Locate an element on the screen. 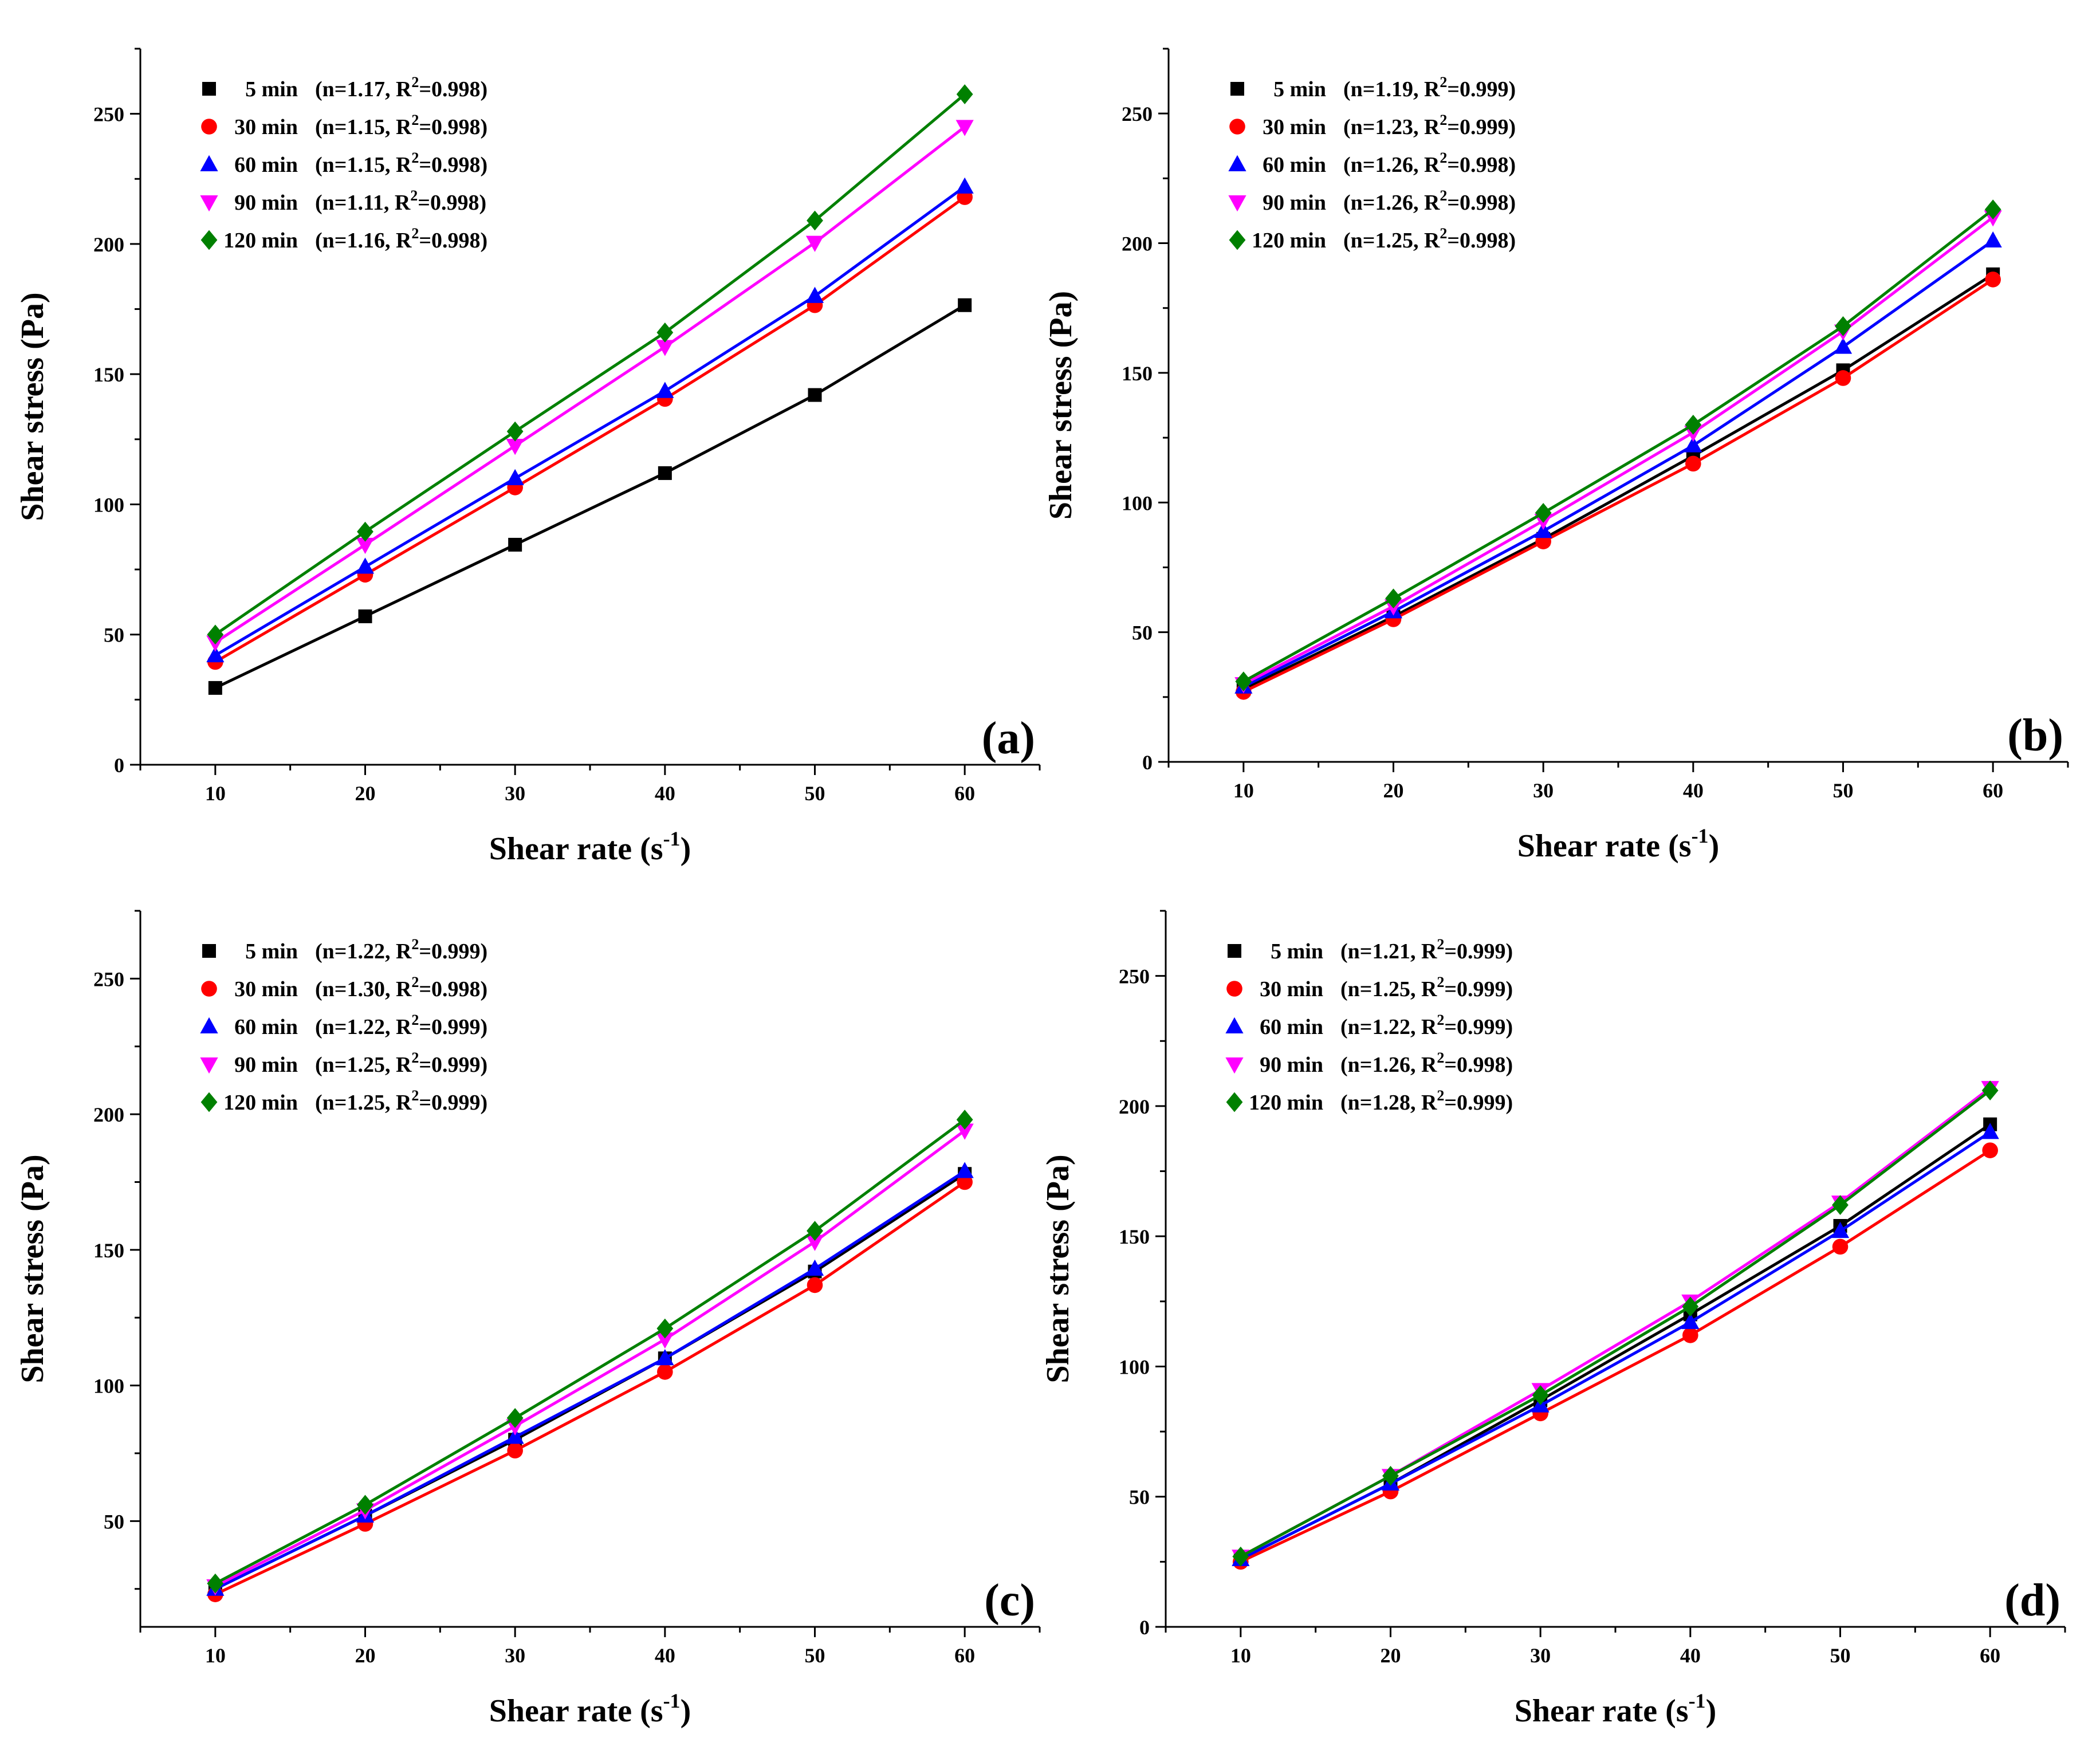  legend-stats-n: (n=1.28, R is located at coordinates (1388, 1103).